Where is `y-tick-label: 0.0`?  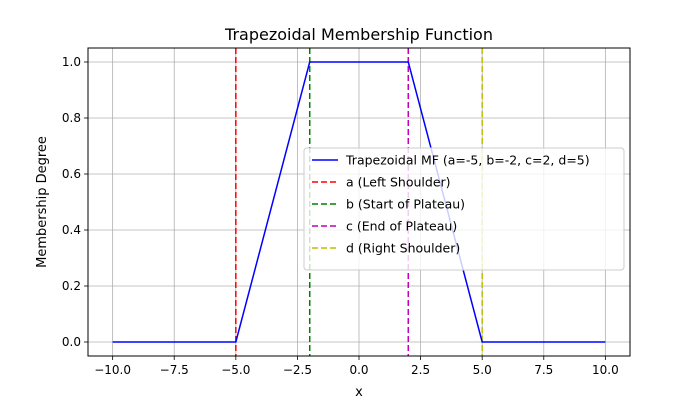
y-tick-label: 0.0 is located at coordinates (71, 342).